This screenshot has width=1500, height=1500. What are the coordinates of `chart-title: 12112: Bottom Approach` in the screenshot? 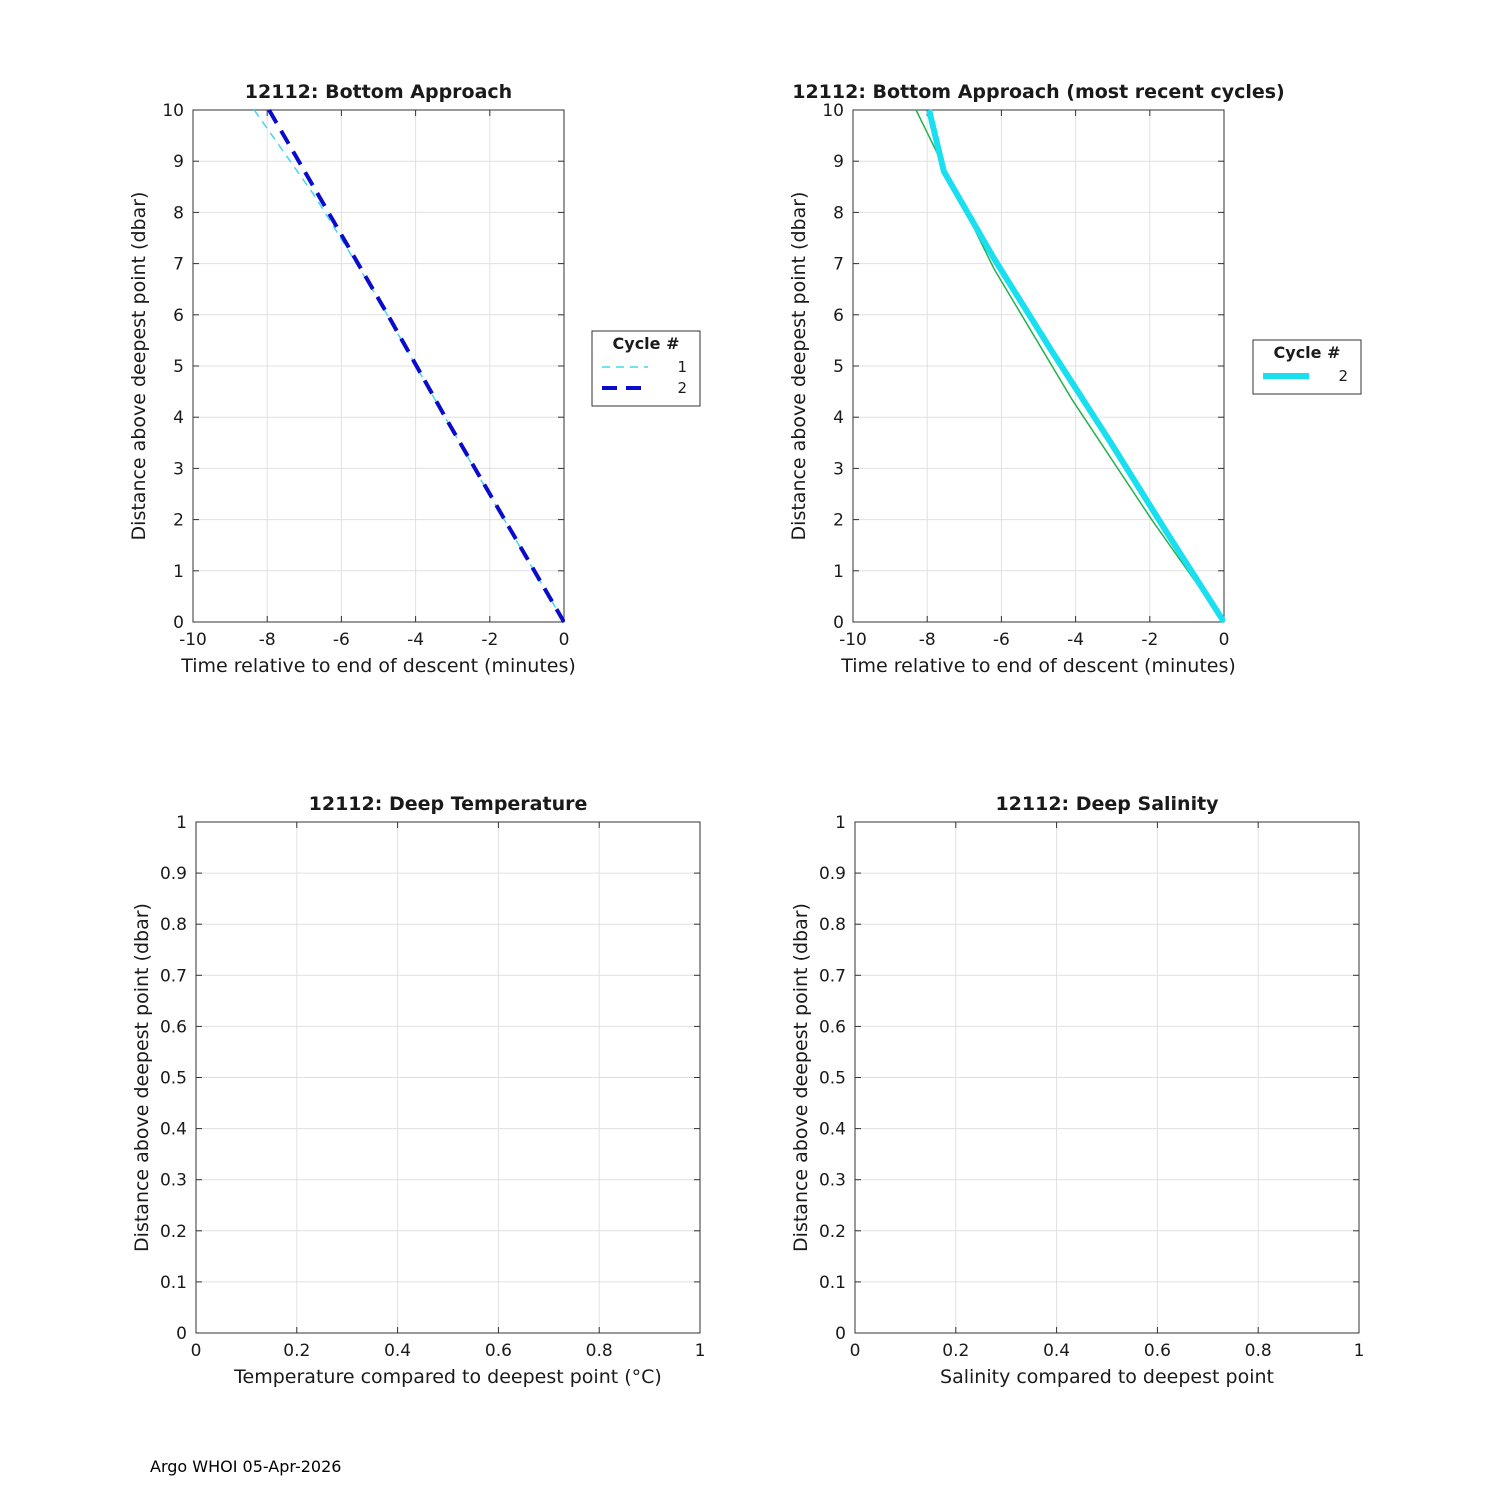 It's located at (378, 92).